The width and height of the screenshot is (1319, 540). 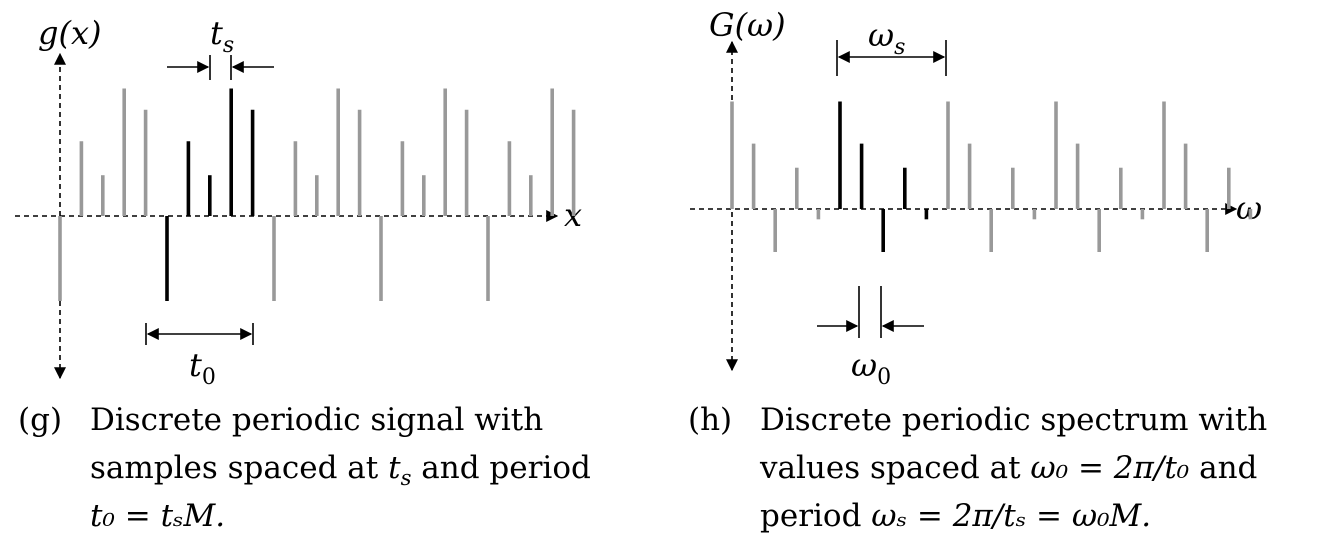 What do you see at coordinates (956, 516) in the screenshot?
I see `caption-h-line3: period ωₛ = 2π/tₛ = ω₀M.` at bounding box center [956, 516].